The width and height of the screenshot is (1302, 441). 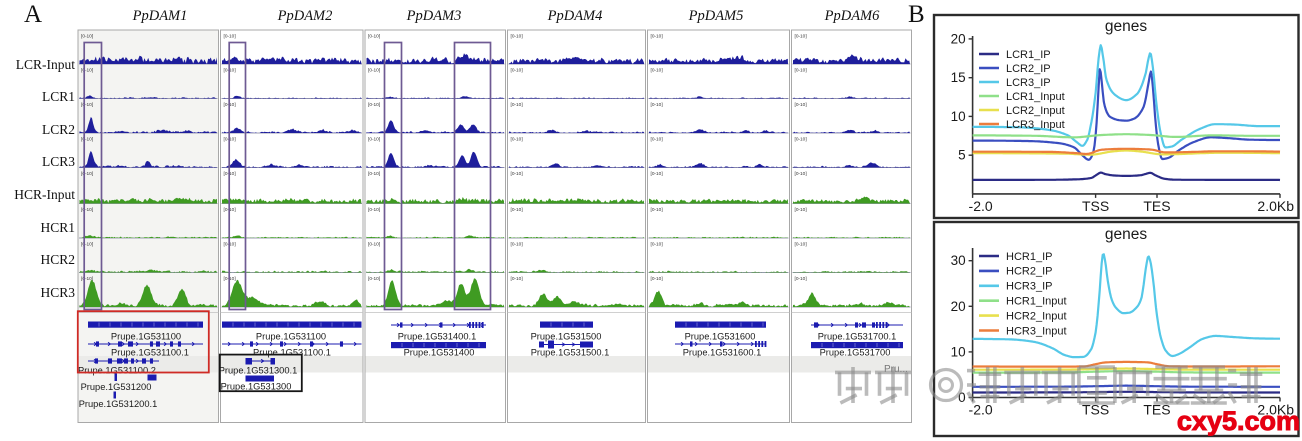 What do you see at coordinates (1029, 272) in the screenshot?
I see `svg-text: HCR2_IP` at bounding box center [1029, 272].